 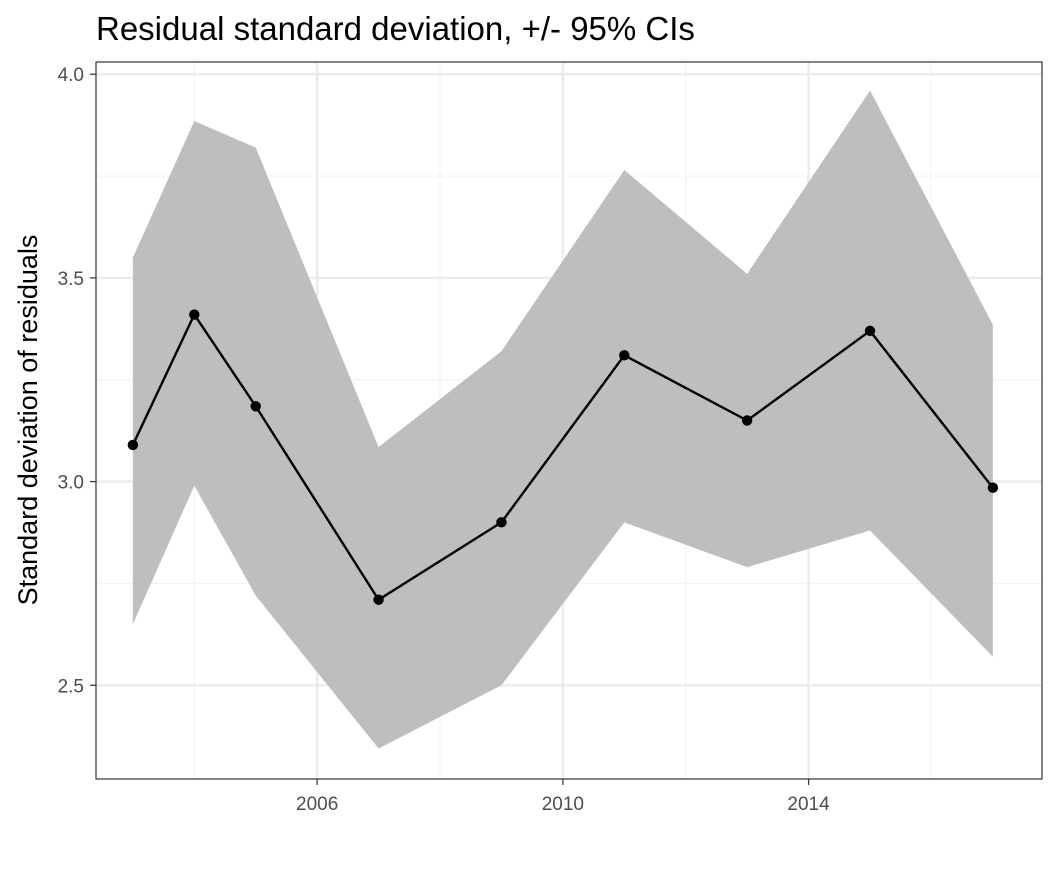 What do you see at coordinates (71, 686) in the screenshot?
I see `y-tick-label: 2.5` at bounding box center [71, 686].